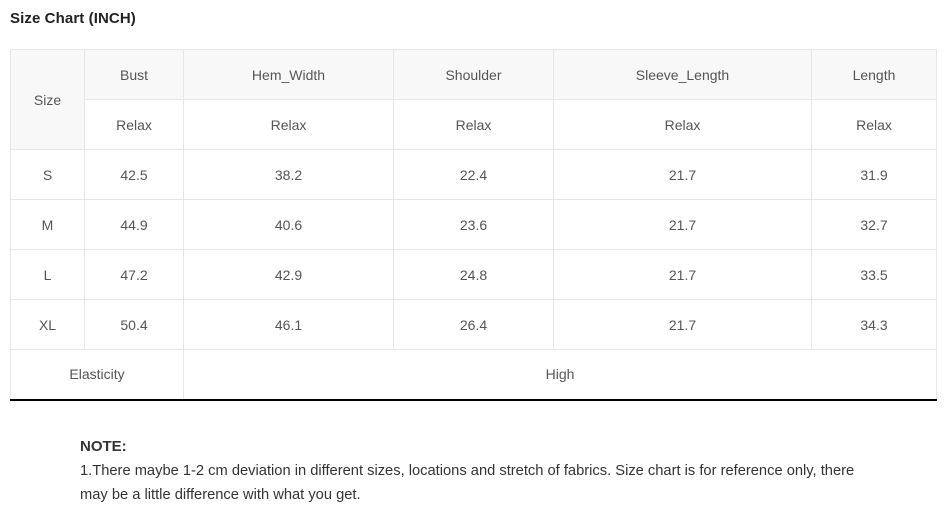 This screenshot has height=521, width=948. Describe the element at coordinates (134, 324) in the screenshot. I see `value-cell: 50.4` at that location.